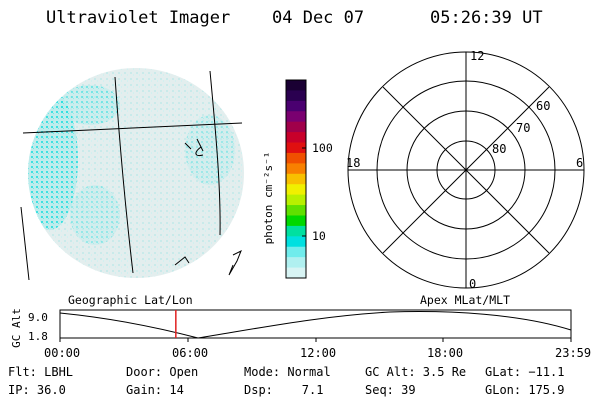  Describe the element at coordinates (416, 372) in the screenshot. I see `gc-alt-info: GC Alt: 3.5 Re` at that location.